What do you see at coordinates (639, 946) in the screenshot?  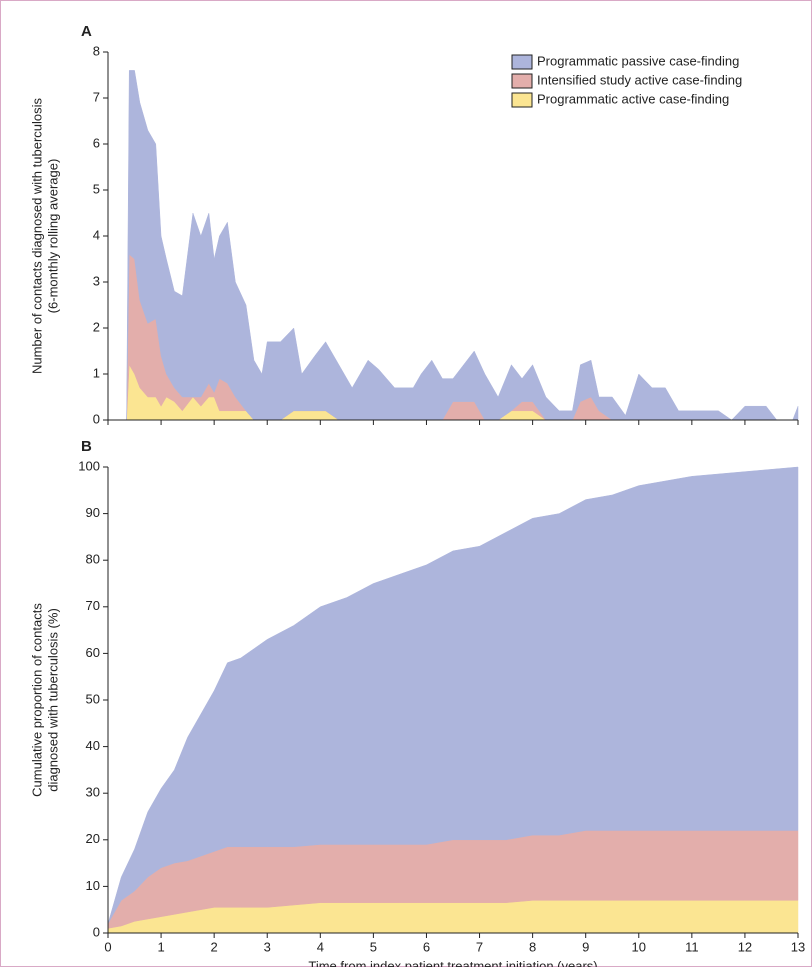 I see `x-tick-label: 10` at bounding box center [639, 946].